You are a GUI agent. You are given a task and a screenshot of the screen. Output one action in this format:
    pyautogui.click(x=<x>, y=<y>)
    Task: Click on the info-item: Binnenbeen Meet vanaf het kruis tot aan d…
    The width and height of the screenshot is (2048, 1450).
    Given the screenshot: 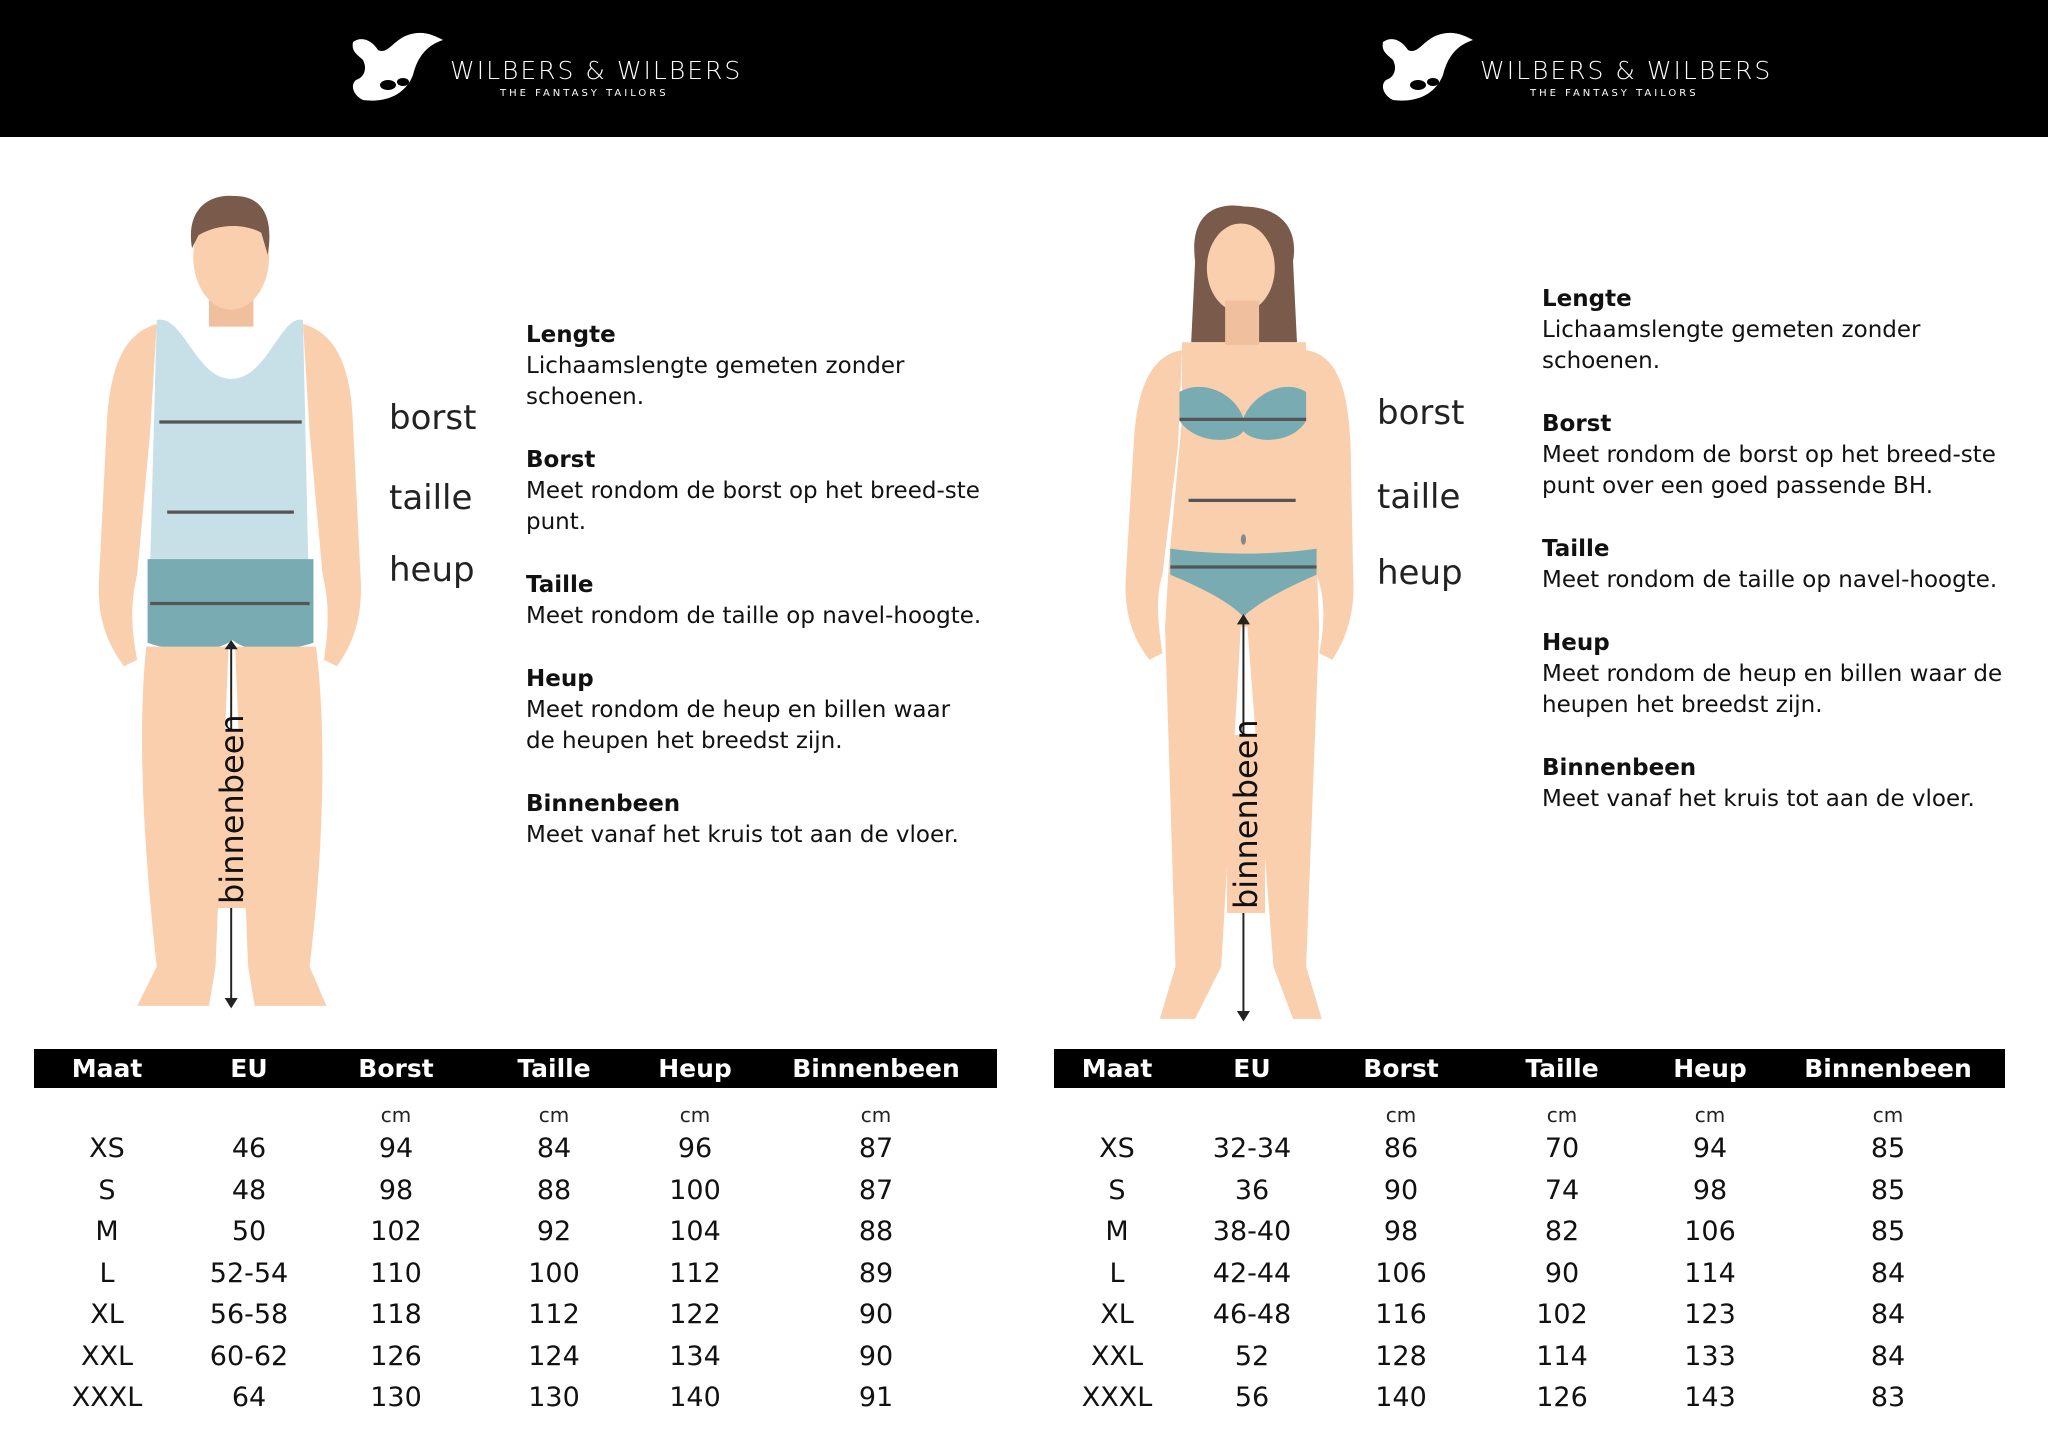 What is the action you would take?
    pyautogui.click(x=756, y=820)
    